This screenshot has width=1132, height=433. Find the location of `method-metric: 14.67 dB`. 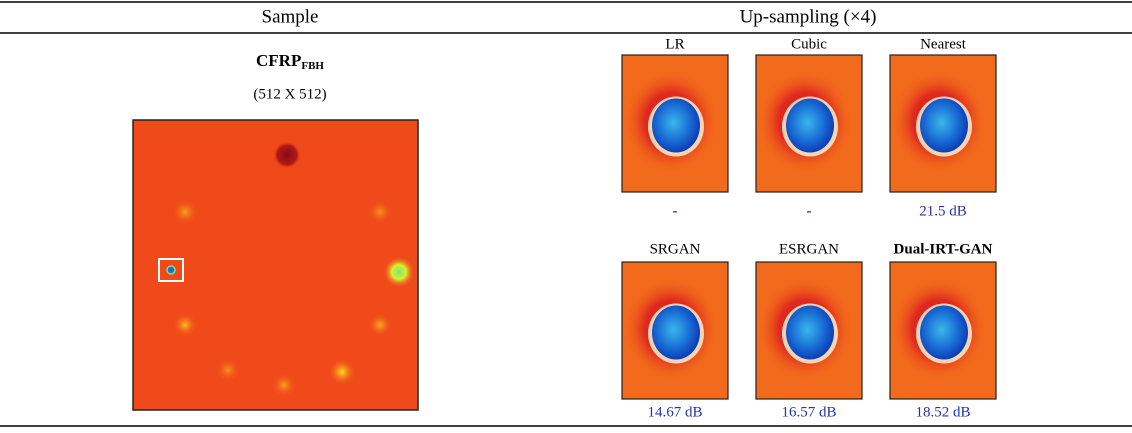

method-metric: 14.67 dB is located at coordinates (674, 412).